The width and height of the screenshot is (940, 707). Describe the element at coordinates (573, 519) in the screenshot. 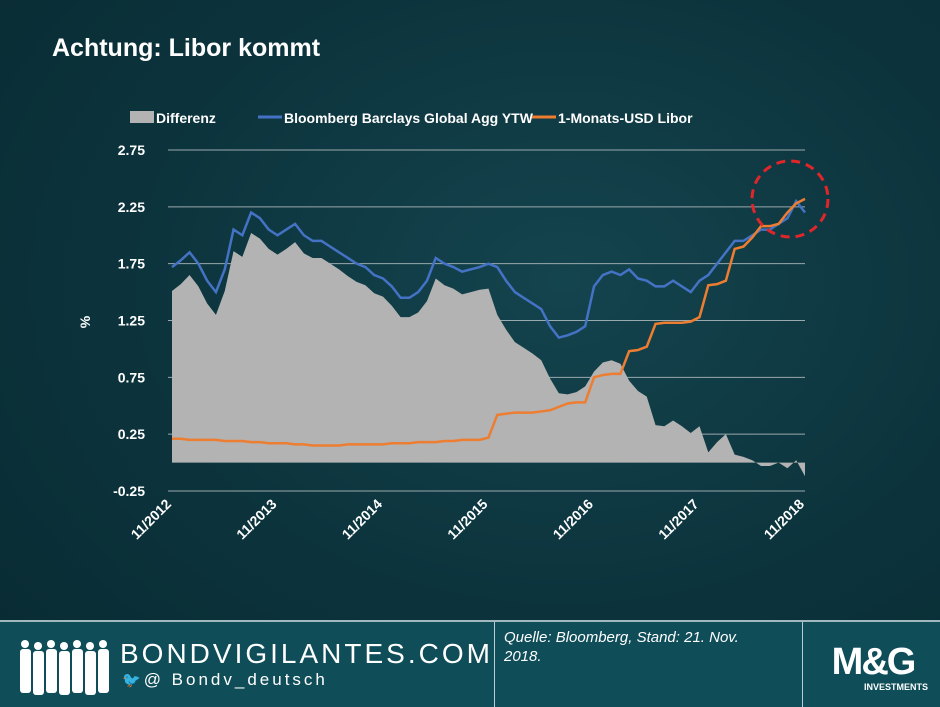

I see `x-tick-label: 11/2016` at that location.